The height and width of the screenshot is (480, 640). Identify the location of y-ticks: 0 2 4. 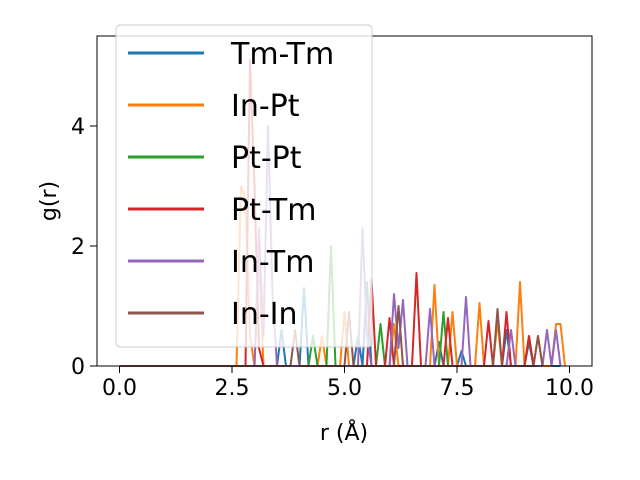
(84, 247).